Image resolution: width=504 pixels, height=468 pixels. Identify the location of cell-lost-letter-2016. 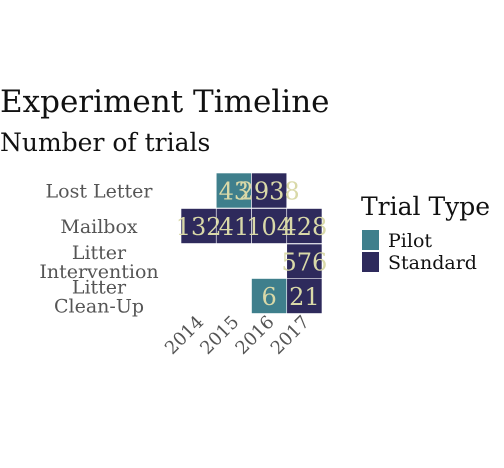
(269, 190).